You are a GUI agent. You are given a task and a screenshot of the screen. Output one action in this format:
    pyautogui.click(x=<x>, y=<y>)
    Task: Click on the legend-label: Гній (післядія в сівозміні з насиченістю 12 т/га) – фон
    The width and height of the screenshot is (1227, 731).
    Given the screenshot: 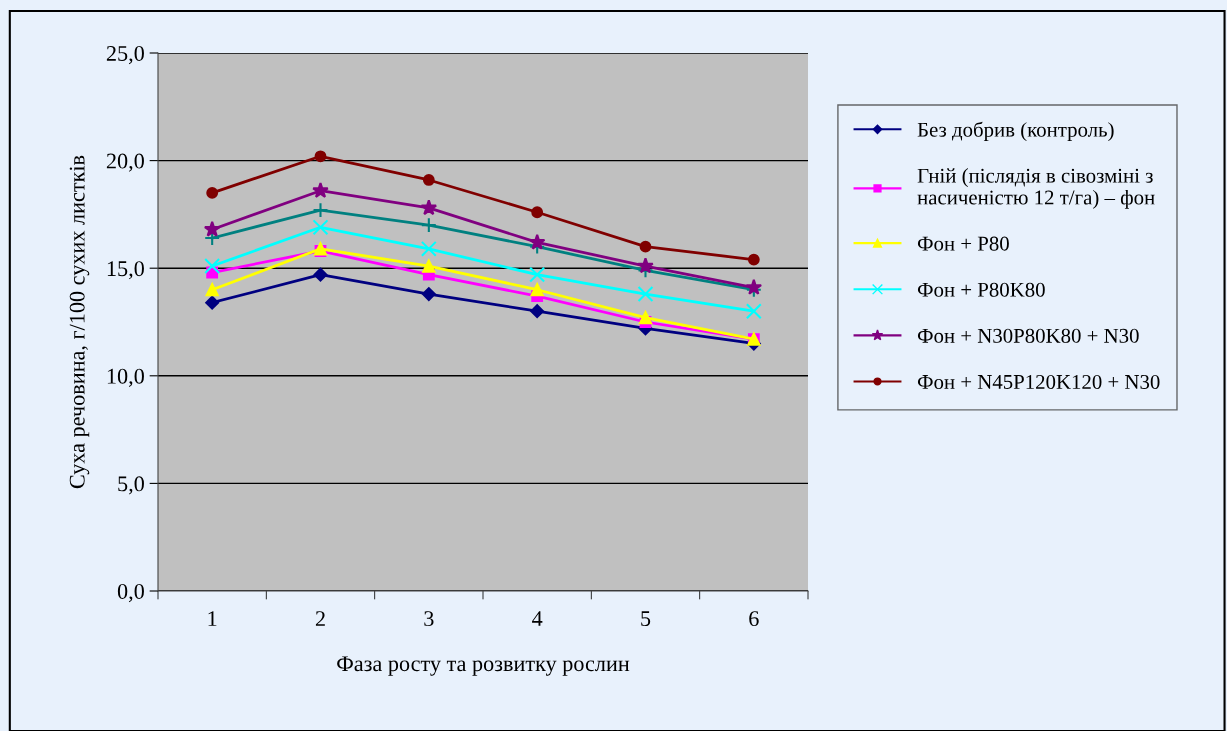 What is the action you would take?
    pyautogui.click(x=1036, y=188)
    